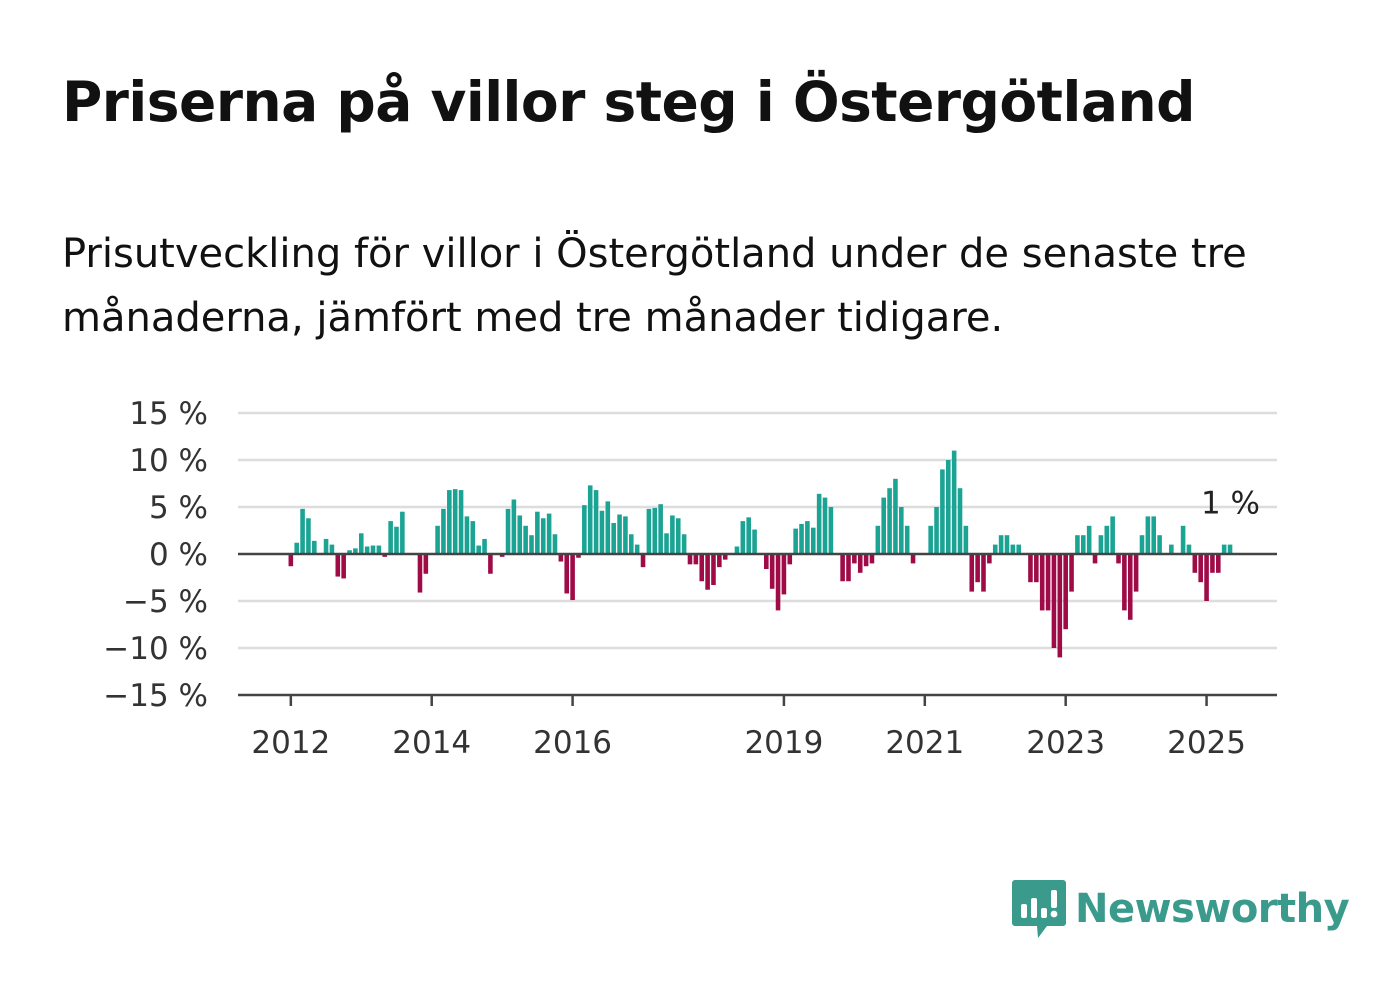 The height and width of the screenshot is (999, 1382). I want to click on x-tick-label: 2016, so click(572, 743).